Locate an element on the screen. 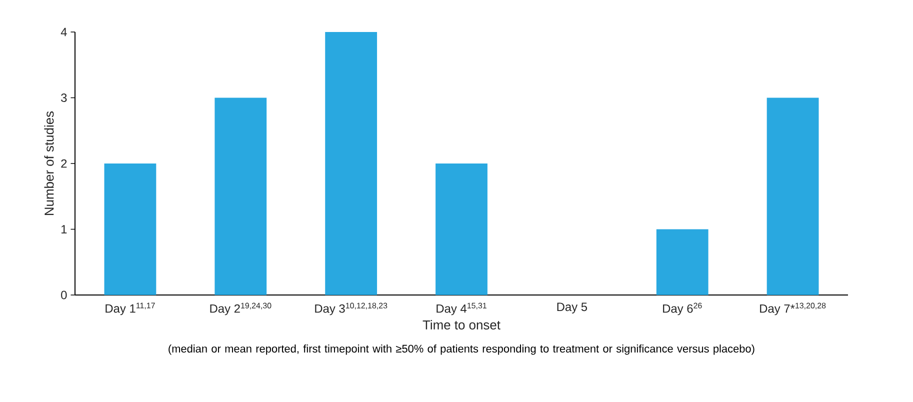 Image resolution: width=913 pixels, height=402 pixels. y-axis-title: Number of studies is located at coordinates (49, 163).